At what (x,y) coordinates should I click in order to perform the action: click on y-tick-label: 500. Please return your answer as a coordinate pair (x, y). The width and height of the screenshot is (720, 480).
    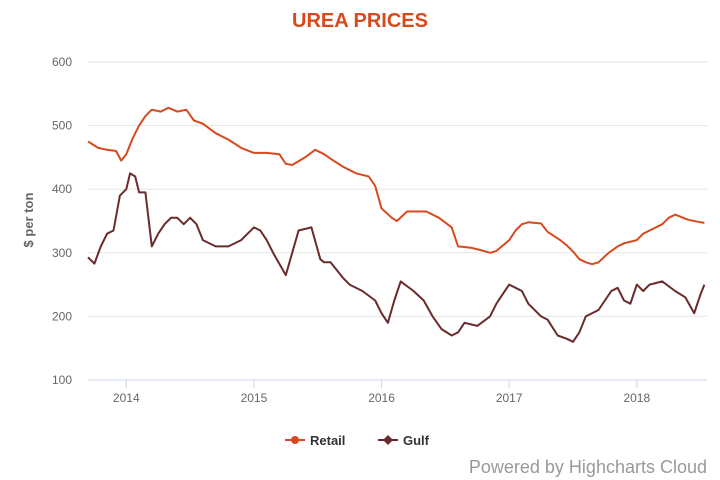
    Looking at the image, I should click on (62, 126).